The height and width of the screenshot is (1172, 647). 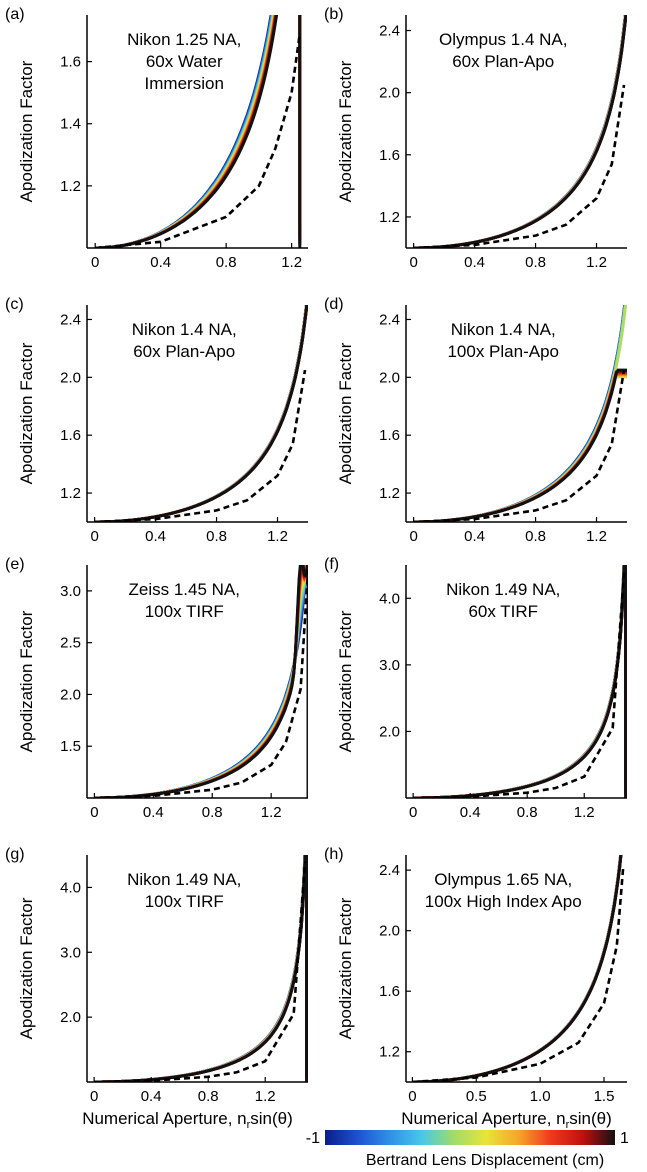 What do you see at coordinates (26, 968) in the screenshot?
I see `panel-g-ylabel: Apodization Factor` at bounding box center [26, 968].